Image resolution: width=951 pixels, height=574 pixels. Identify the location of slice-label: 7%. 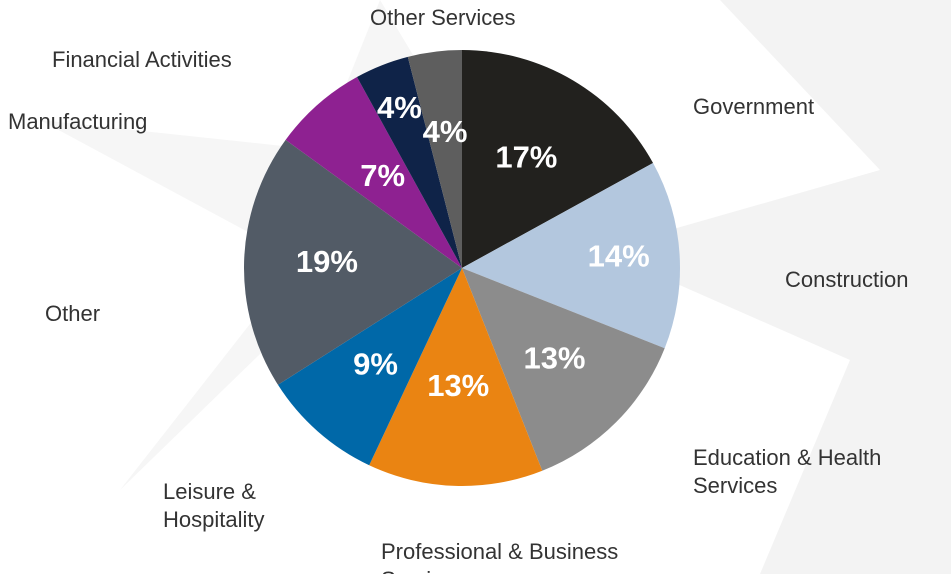
(382, 175).